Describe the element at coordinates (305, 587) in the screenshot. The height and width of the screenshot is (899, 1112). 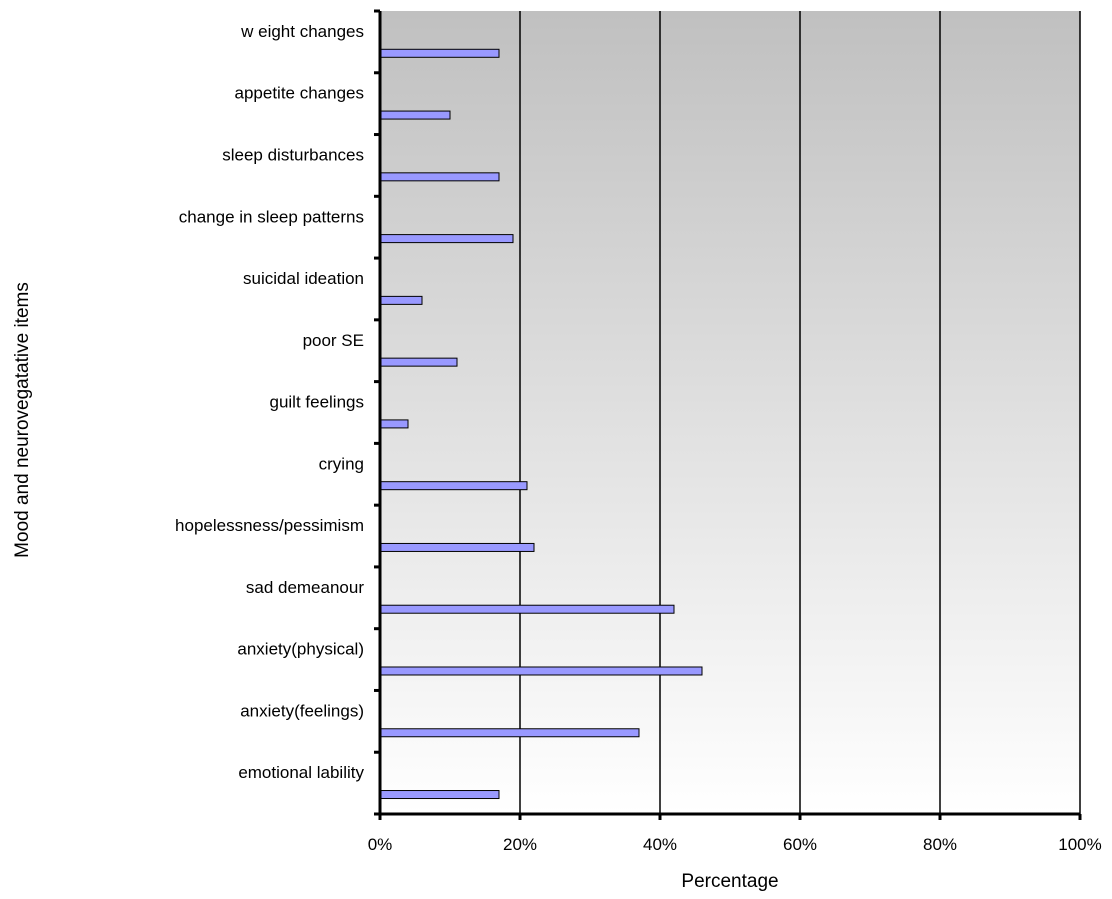
I see `y-tick-label: sad demeanour` at that location.